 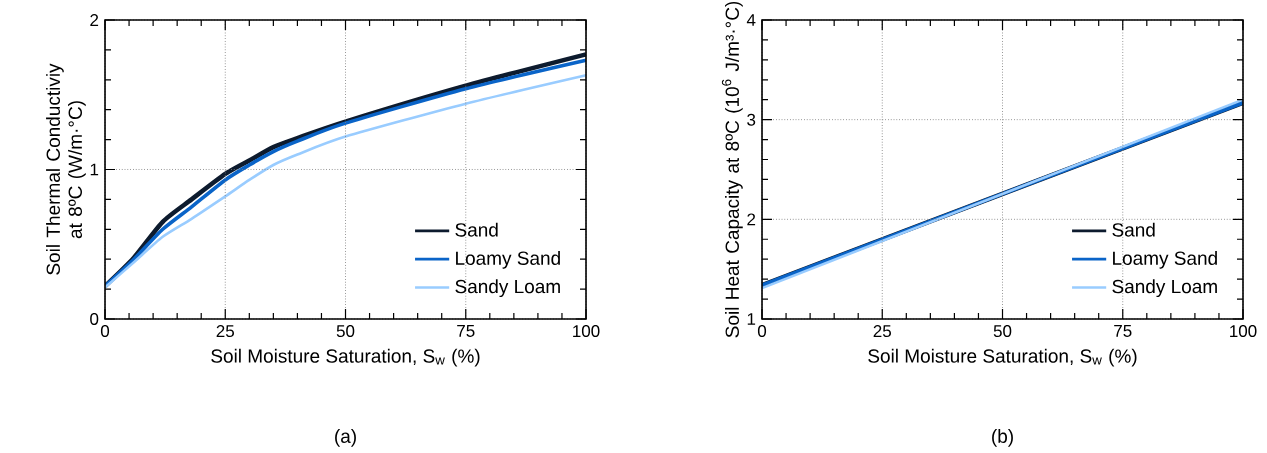 I want to click on y-axis-title: Soil Heat Capacity at 8ºC (10$^{6}$ J/m³·°C), so click(x=732, y=169).